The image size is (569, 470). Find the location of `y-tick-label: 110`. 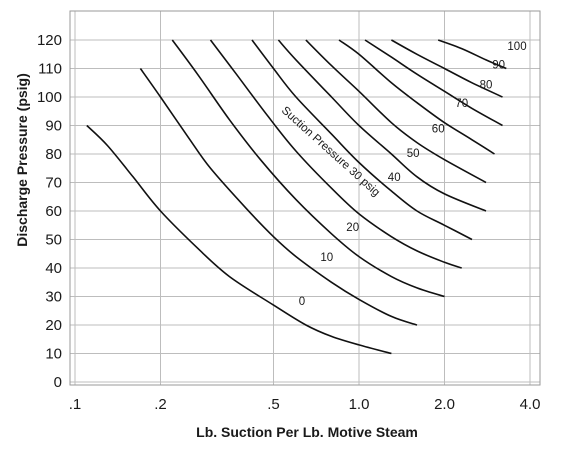

y-tick-label: 110 is located at coordinates (50, 69).